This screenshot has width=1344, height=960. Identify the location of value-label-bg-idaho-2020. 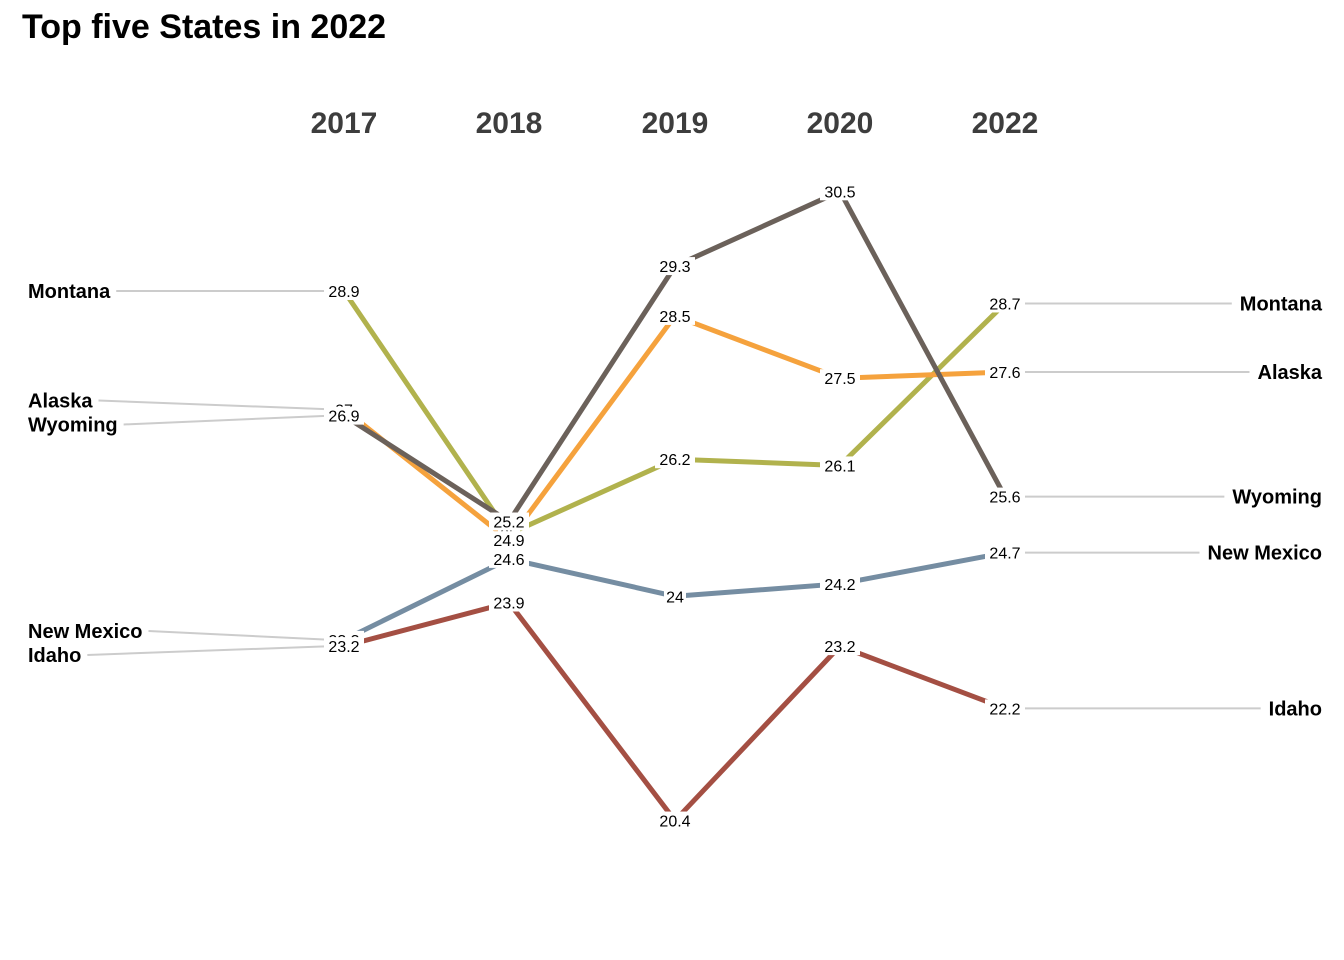
(840, 646).